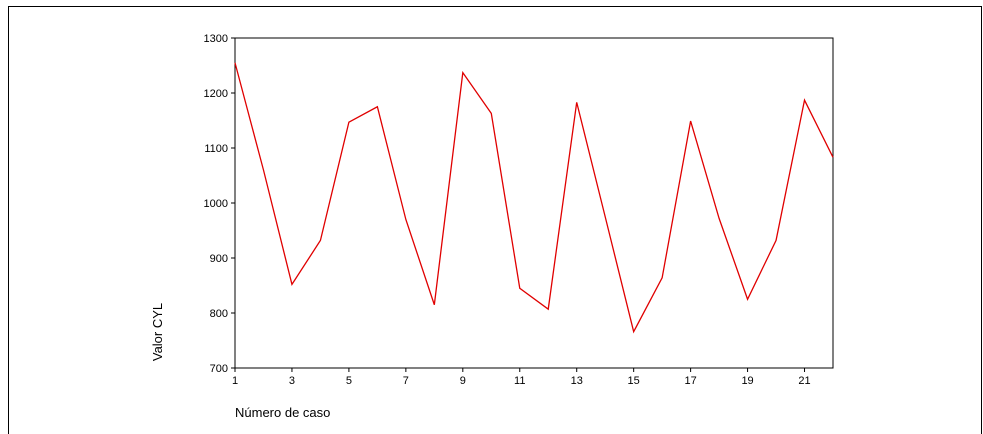 Image resolution: width=983 pixels, height=434 pixels. What do you see at coordinates (349, 381) in the screenshot?
I see `x-tick-label: 5` at bounding box center [349, 381].